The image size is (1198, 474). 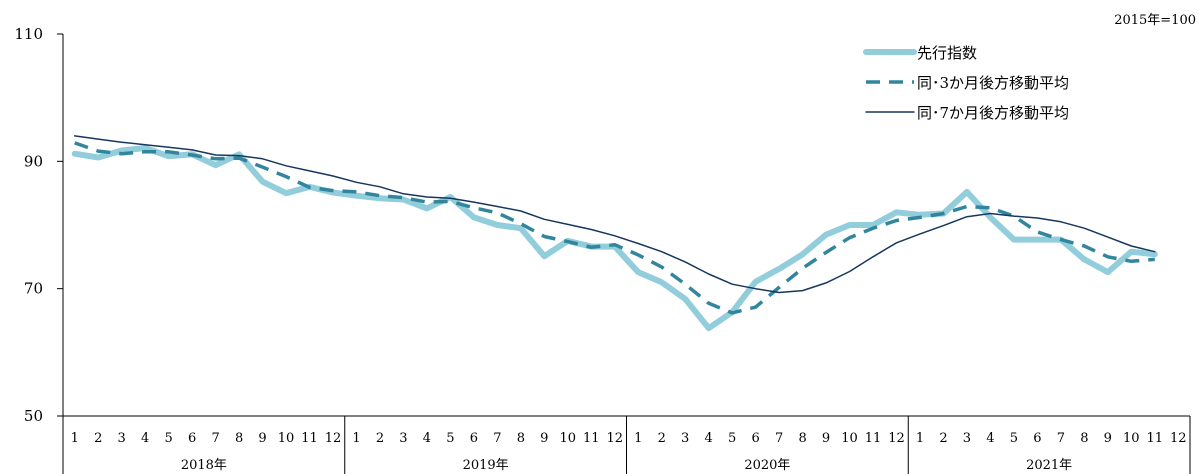 What do you see at coordinates (38, 225) in the screenshot?
I see `y-axis-ticks: 50 70 90 110` at bounding box center [38, 225].